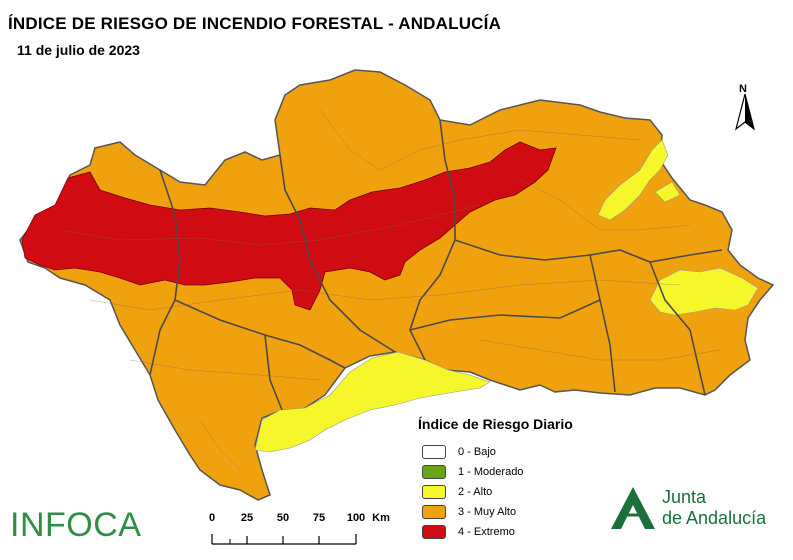 The image size is (793, 560). Describe the element at coordinates (487, 512) in the screenshot. I see `legend-label: 3 - Muy Alto` at that location.